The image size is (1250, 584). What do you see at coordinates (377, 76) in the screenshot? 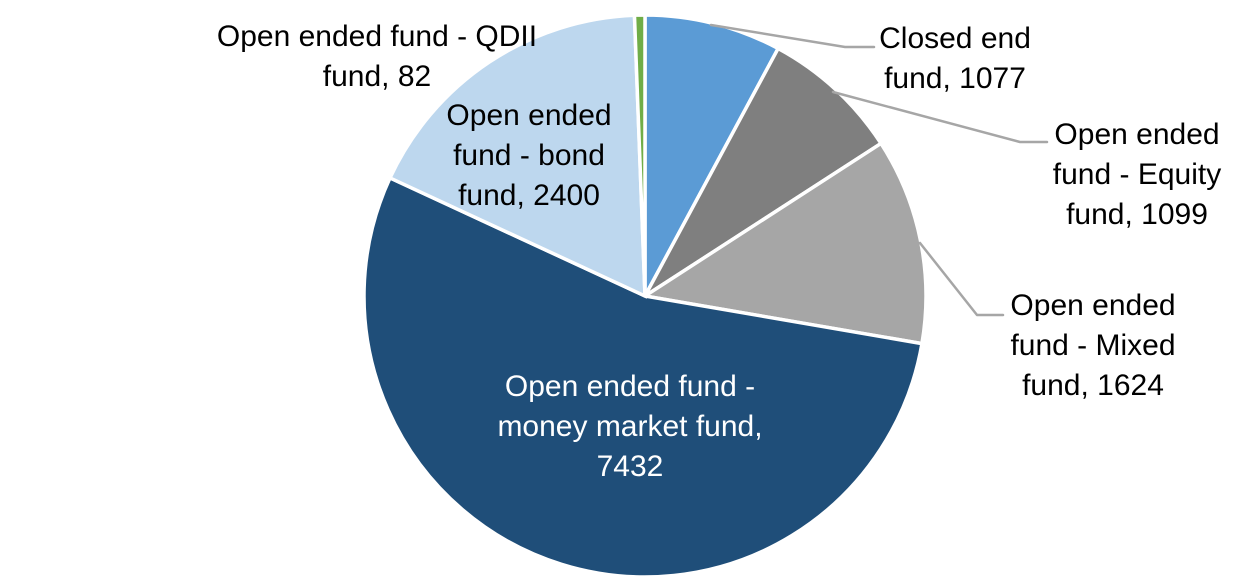
I see `label-line: fund, 82` at bounding box center [377, 76].